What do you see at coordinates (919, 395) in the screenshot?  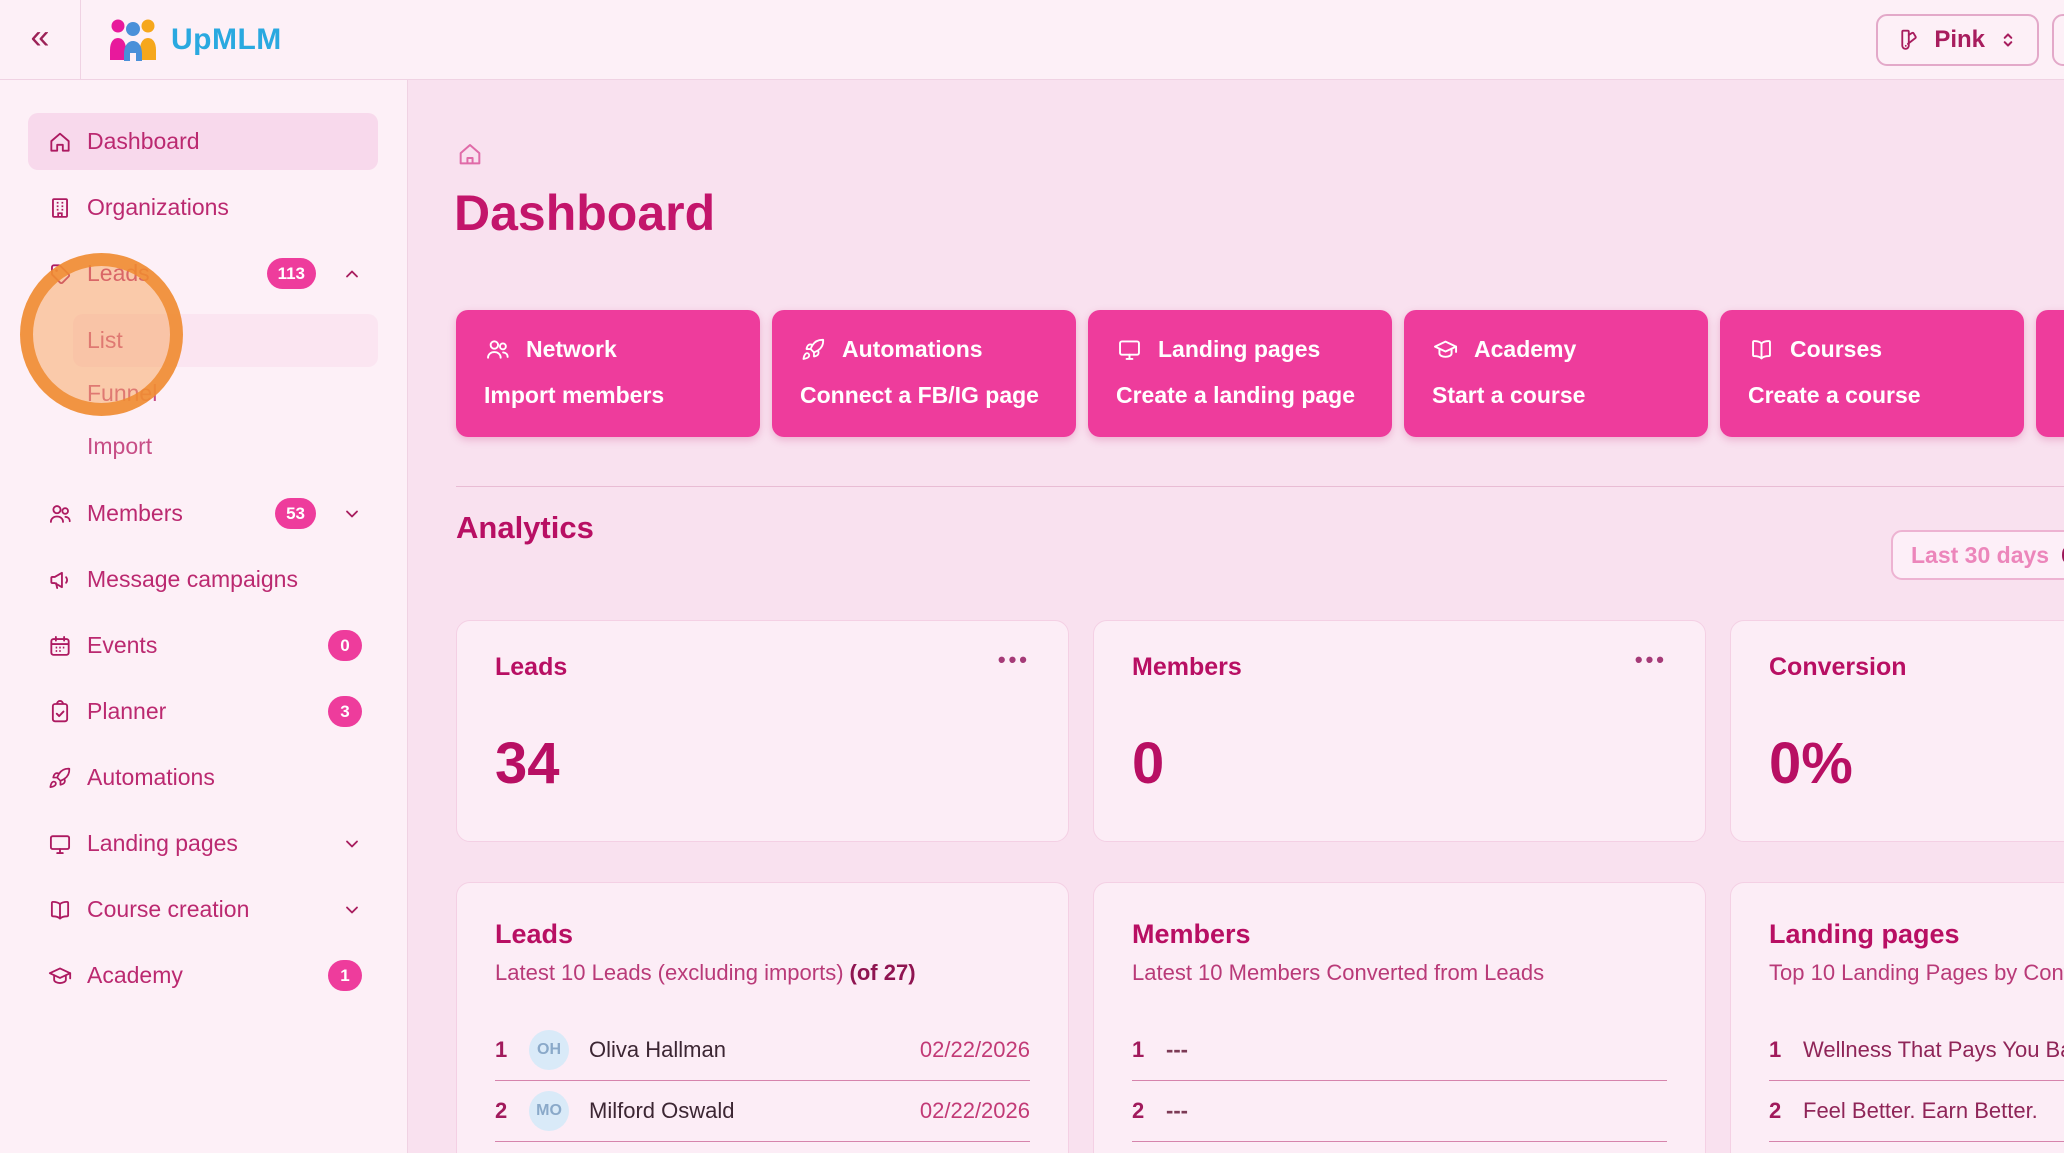 I see `quick-action-subtitle: Connect a FB/IG page` at bounding box center [919, 395].